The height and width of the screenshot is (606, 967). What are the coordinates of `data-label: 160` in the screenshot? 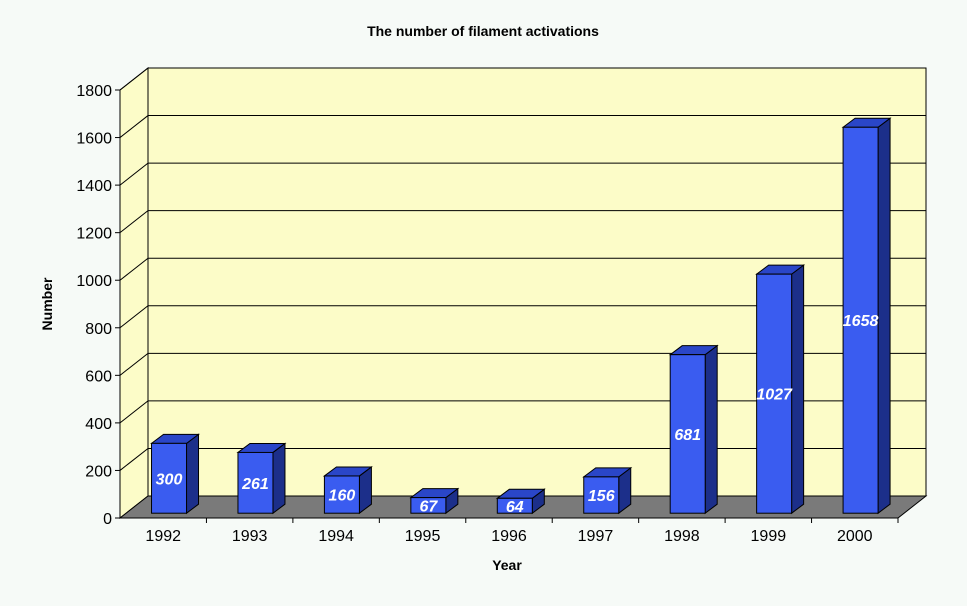 It's located at (342, 496).